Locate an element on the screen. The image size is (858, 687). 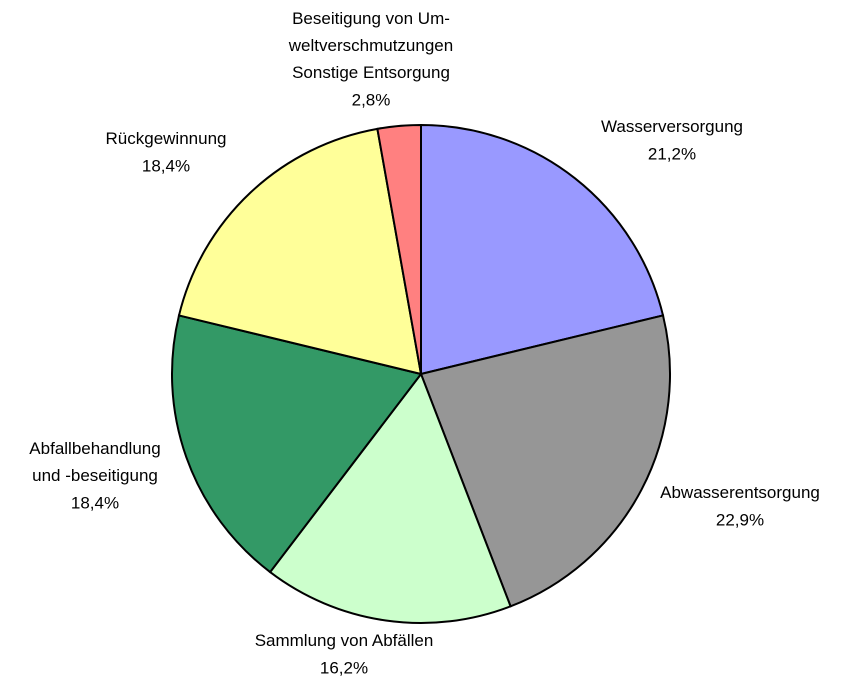
slice-label: Sammlung von Abfällen is located at coordinates (344, 640).